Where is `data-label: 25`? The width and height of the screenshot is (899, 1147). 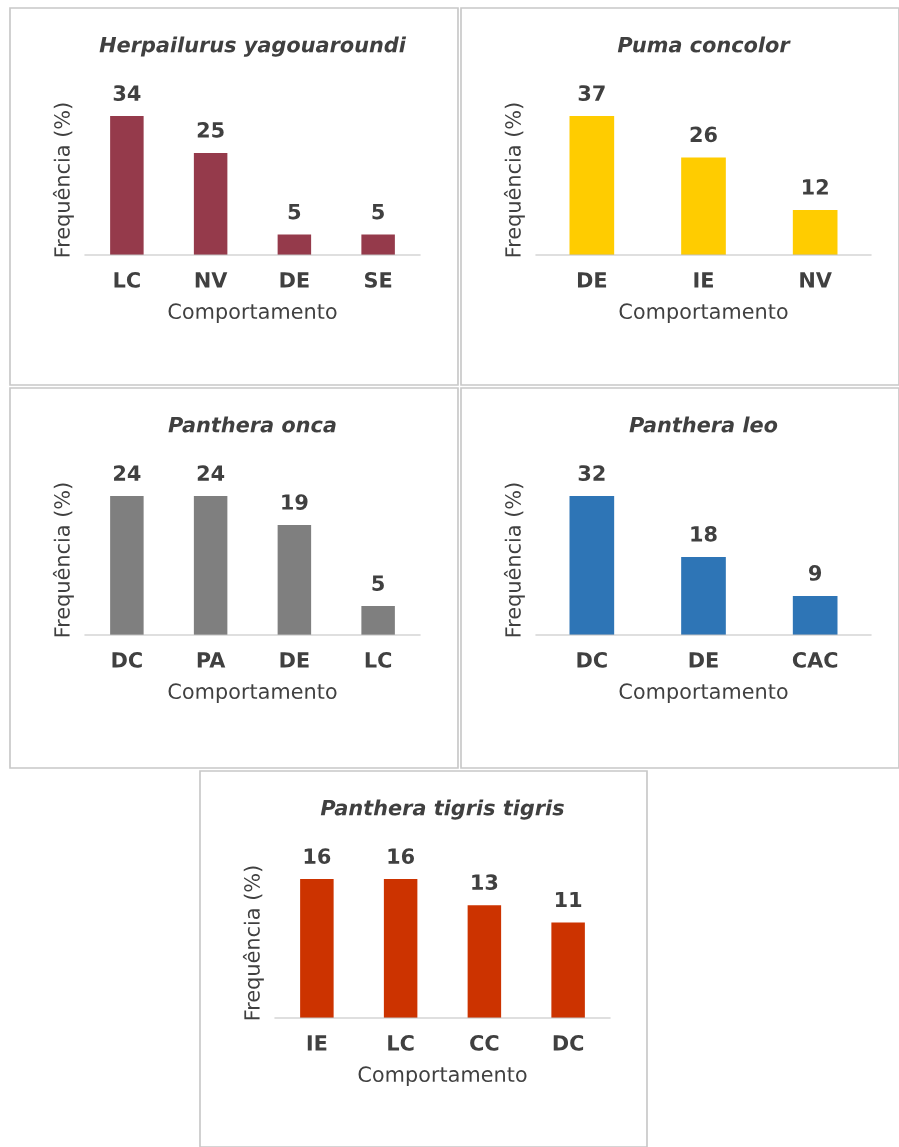 data-label: 25 is located at coordinates (210, 129).